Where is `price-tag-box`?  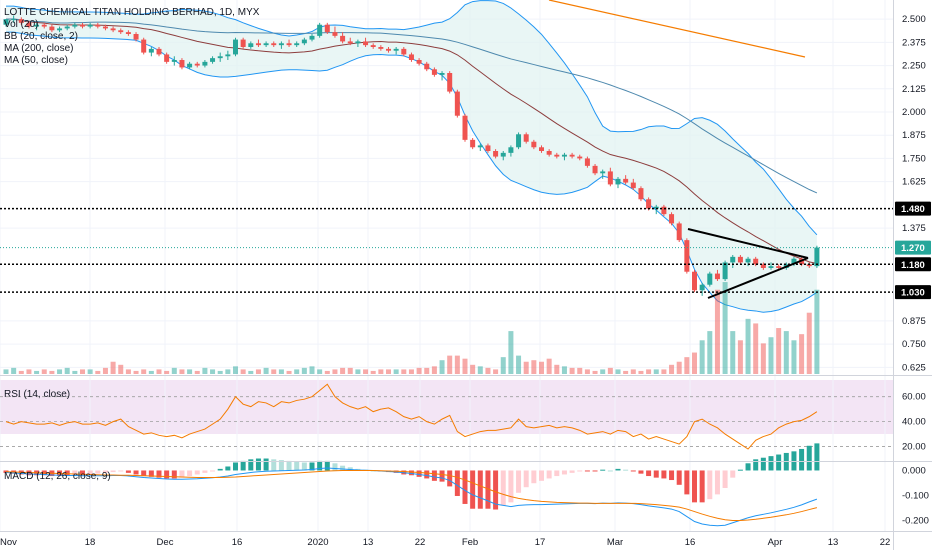 price-tag-box is located at coordinates (913, 247).